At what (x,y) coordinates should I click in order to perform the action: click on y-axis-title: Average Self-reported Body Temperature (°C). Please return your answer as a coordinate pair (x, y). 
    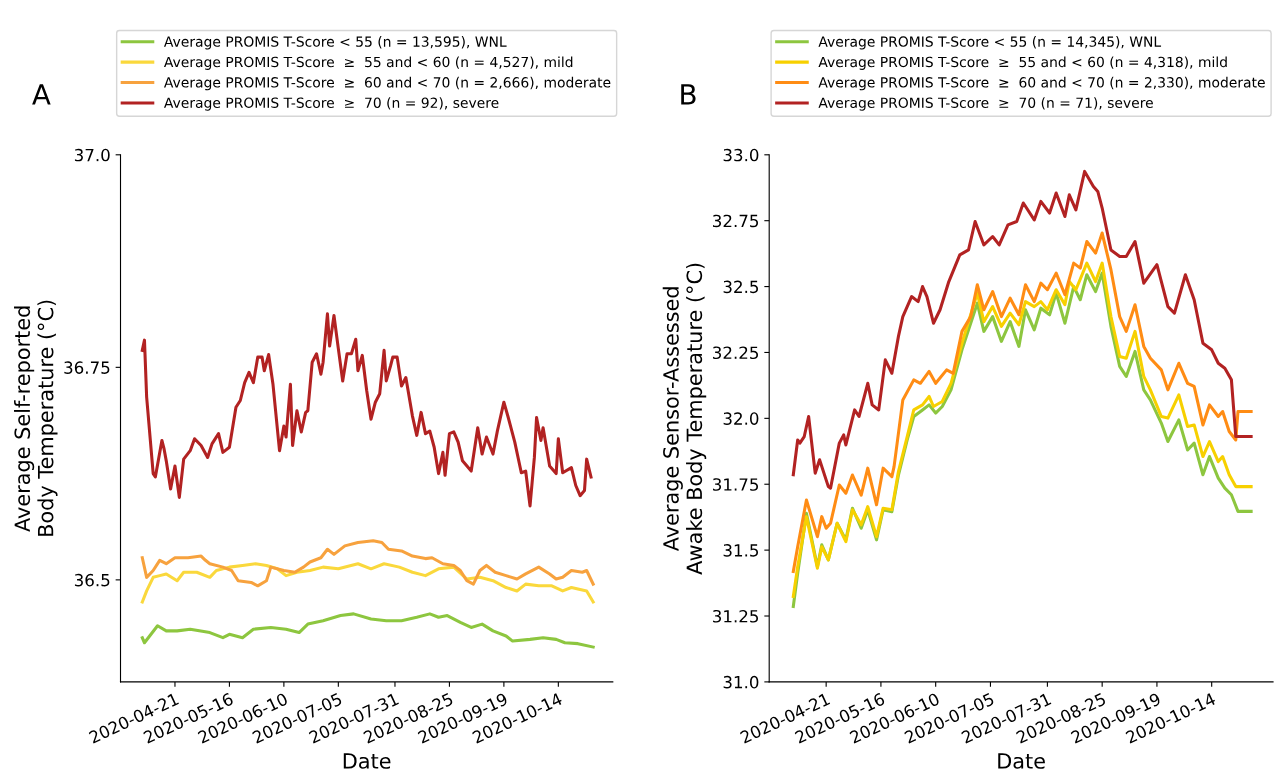
    Looking at the image, I should click on (36, 418).